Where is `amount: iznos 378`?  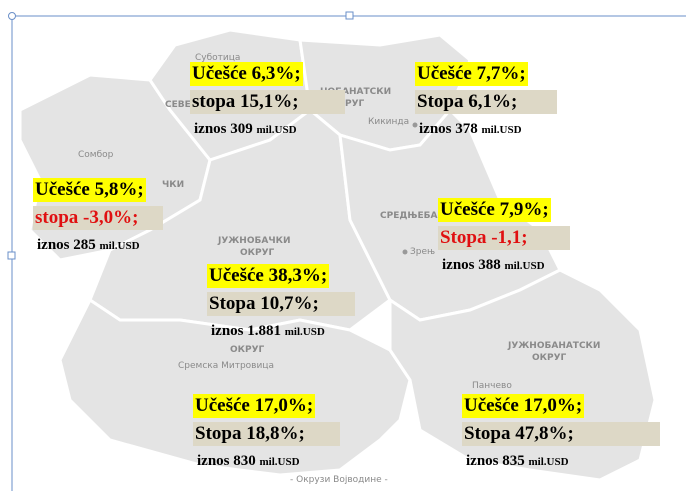 amount: iznos 378 is located at coordinates (448, 129).